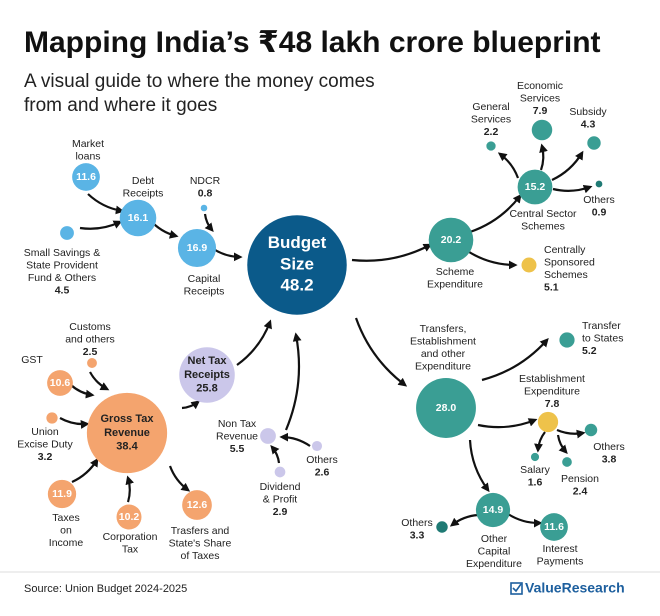  What do you see at coordinates (105, 589) in the screenshot?
I see `source: Source: Union Budget 2024-2025` at bounding box center [105, 589].